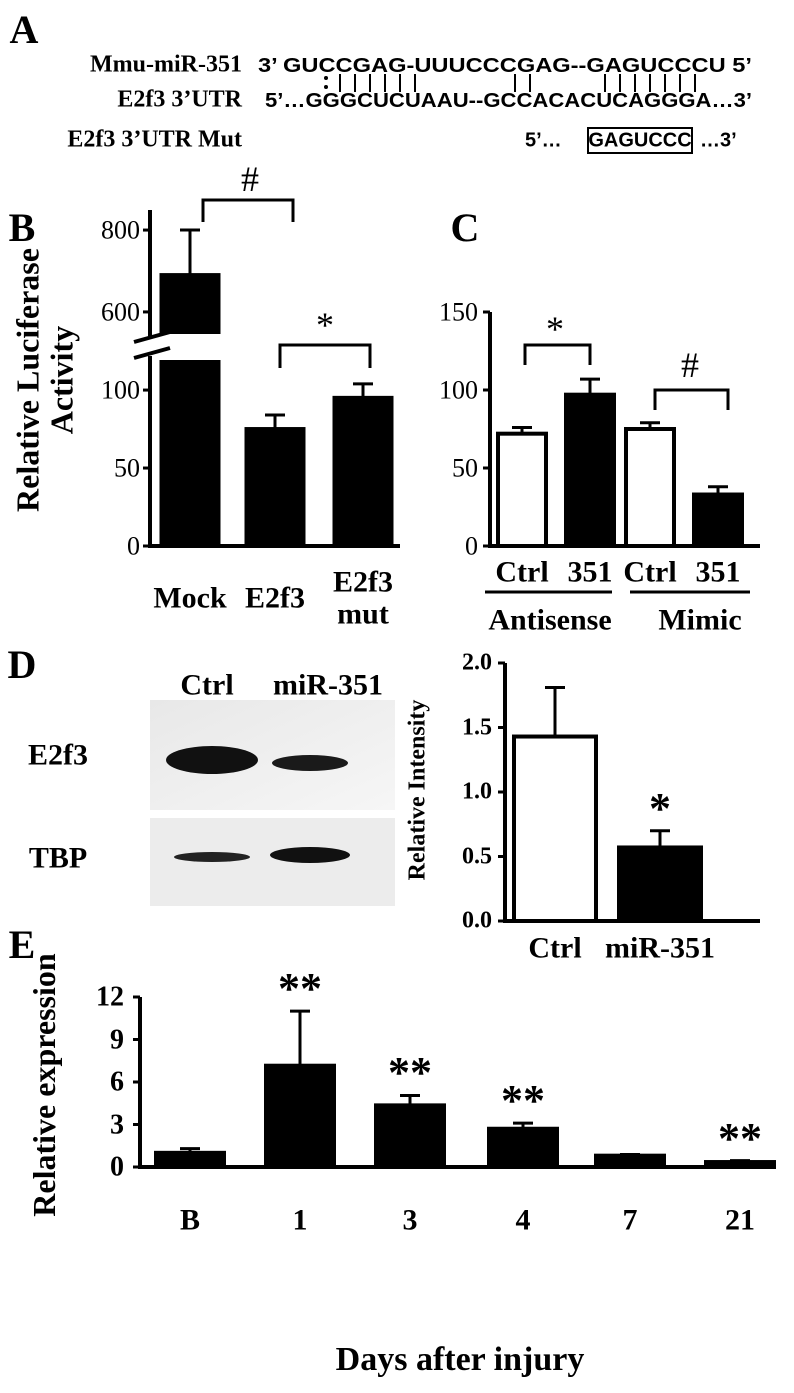 This screenshot has height=1393, width=794. What do you see at coordinates (550, 620) in the screenshot?
I see `group-label: Antisense` at bounding box center [550, 620].